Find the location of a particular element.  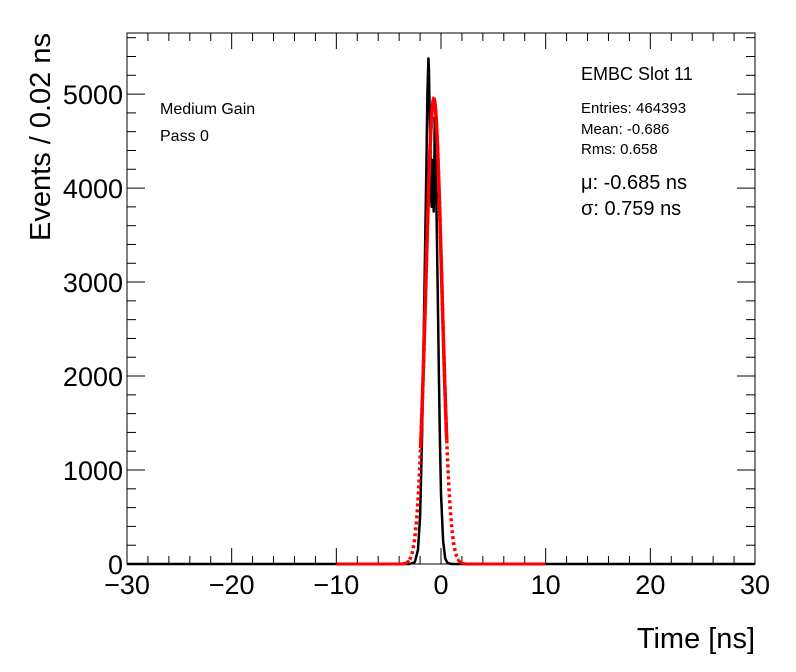

stats-entries: Entries: 464393 is located at coordinates (633, 108).